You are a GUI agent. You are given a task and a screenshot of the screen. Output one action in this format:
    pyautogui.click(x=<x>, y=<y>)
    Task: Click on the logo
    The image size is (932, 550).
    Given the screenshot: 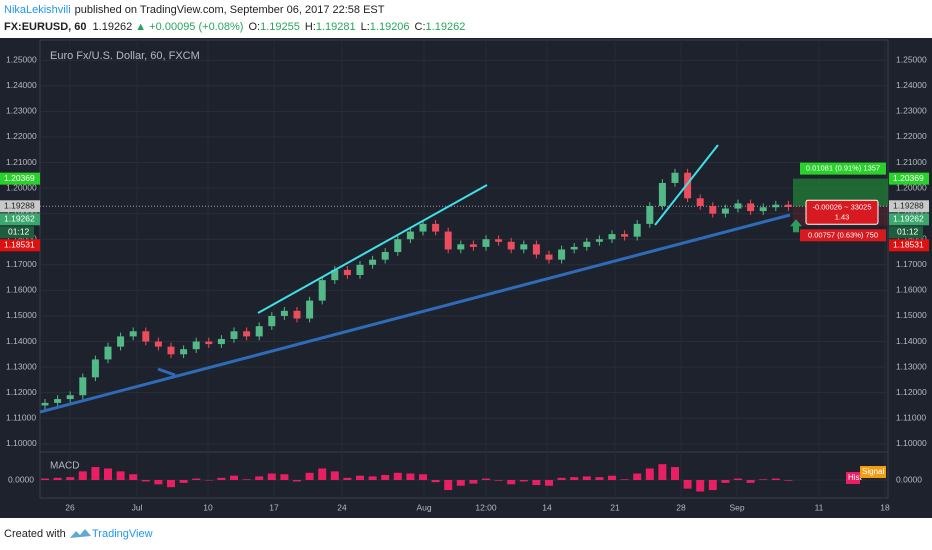 What is the action you would take?
    pyautogui.click(x=80, y=533)
    